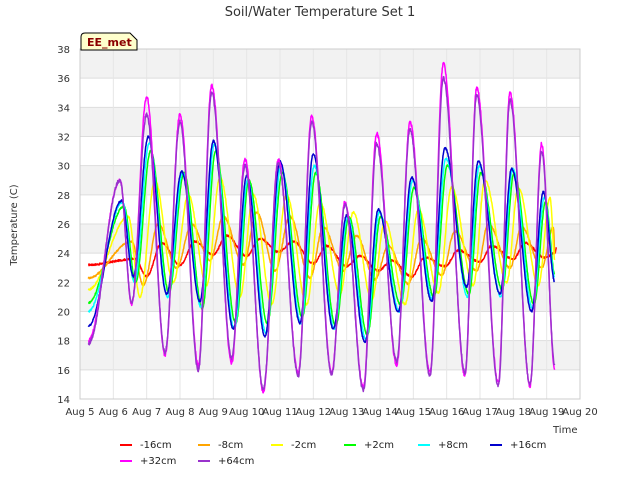 The image size is (640, 480). What do you see at coordinates (479, 412) in the screenshot?
I see `x-tick-label: Aug 17` at bounding box center [479, 412].